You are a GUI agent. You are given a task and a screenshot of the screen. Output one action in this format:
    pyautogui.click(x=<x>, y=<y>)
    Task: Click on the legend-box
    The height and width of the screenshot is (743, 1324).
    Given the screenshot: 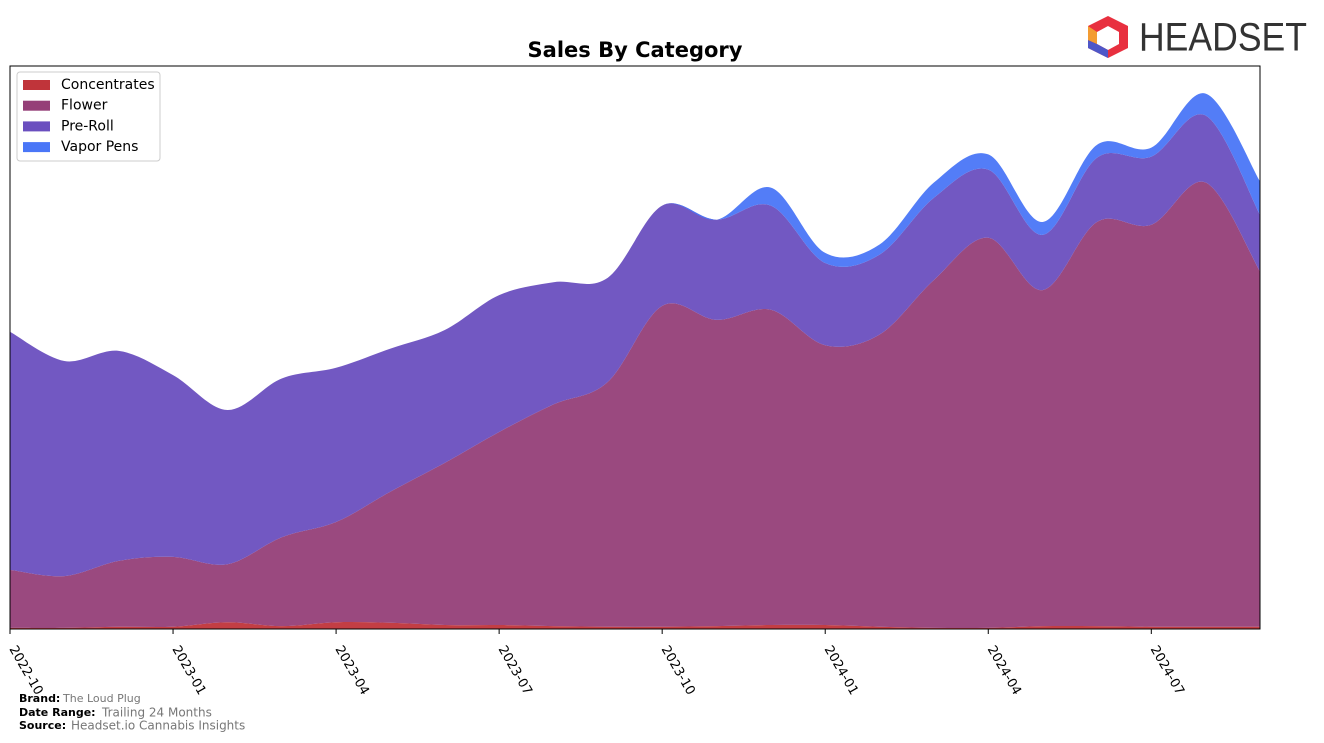 What is the action you would take?
    pyautogui.click(x=88, y=116)
    